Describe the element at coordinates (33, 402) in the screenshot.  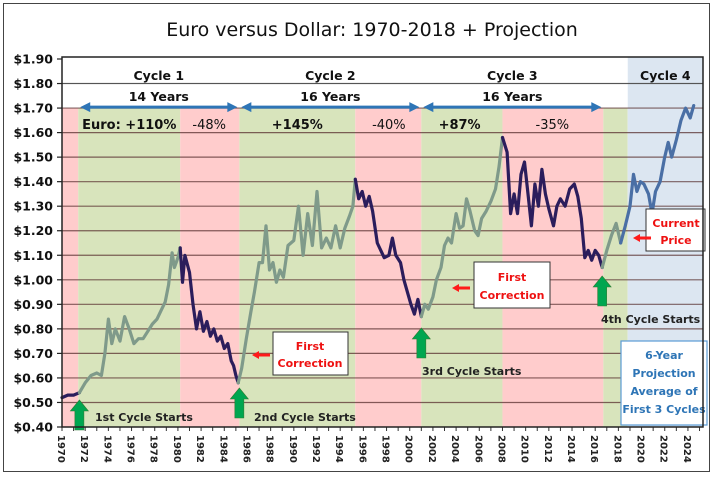
I see `y-tick-label: $0.50` at that location.